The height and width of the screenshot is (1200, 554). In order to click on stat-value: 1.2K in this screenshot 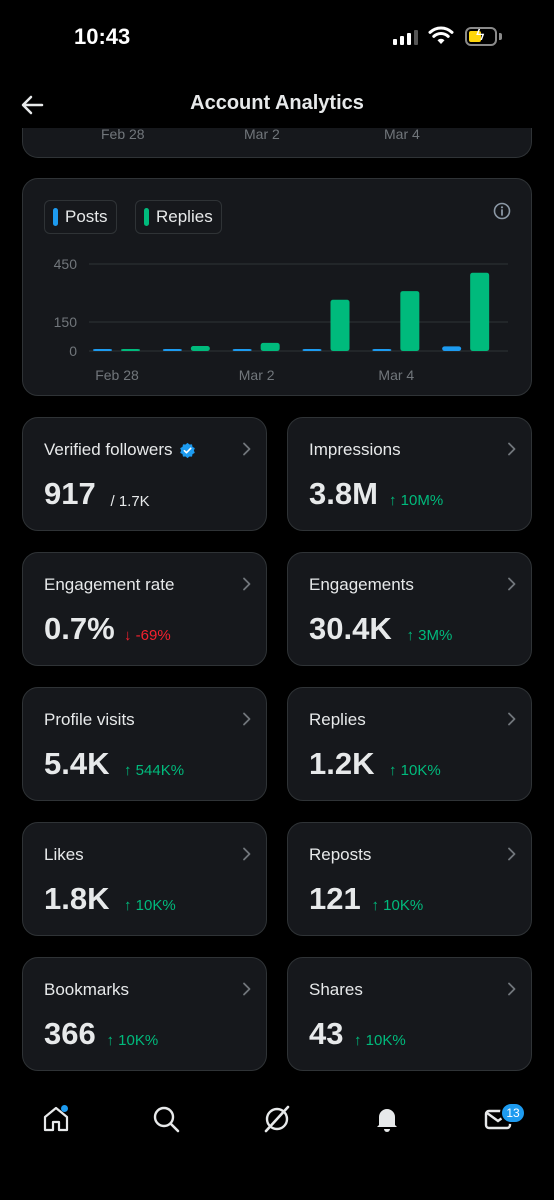, I will do `click(342, 763)`.